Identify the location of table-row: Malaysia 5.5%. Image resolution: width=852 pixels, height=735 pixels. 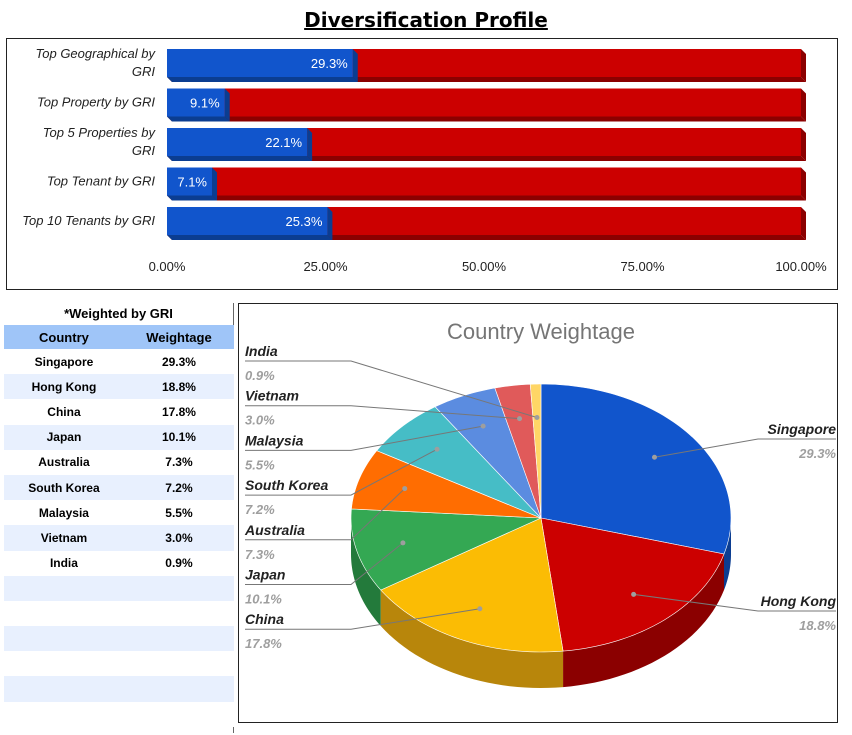
(119, 513).